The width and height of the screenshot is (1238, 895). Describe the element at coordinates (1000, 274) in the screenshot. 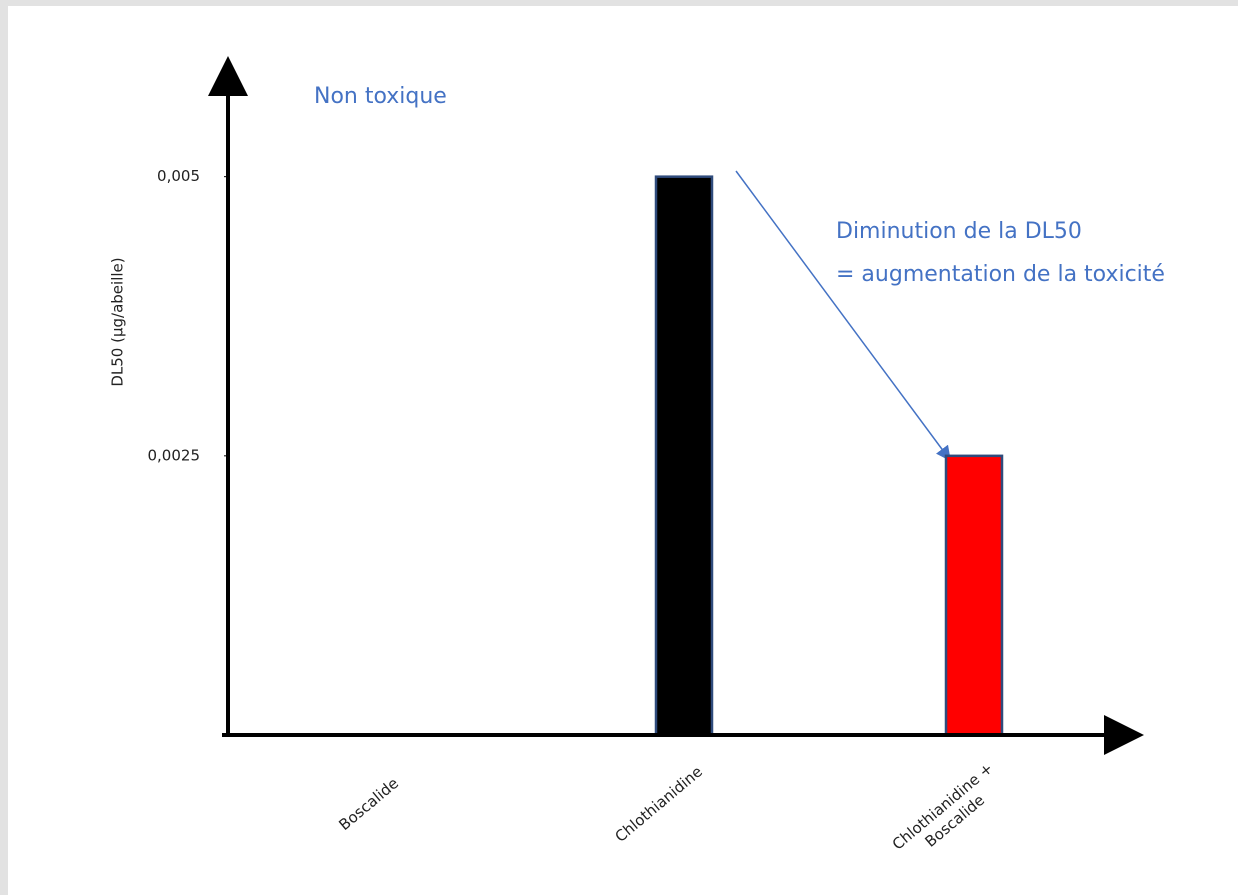

I see `annotation: = augmentation de la toxicité` at that location.